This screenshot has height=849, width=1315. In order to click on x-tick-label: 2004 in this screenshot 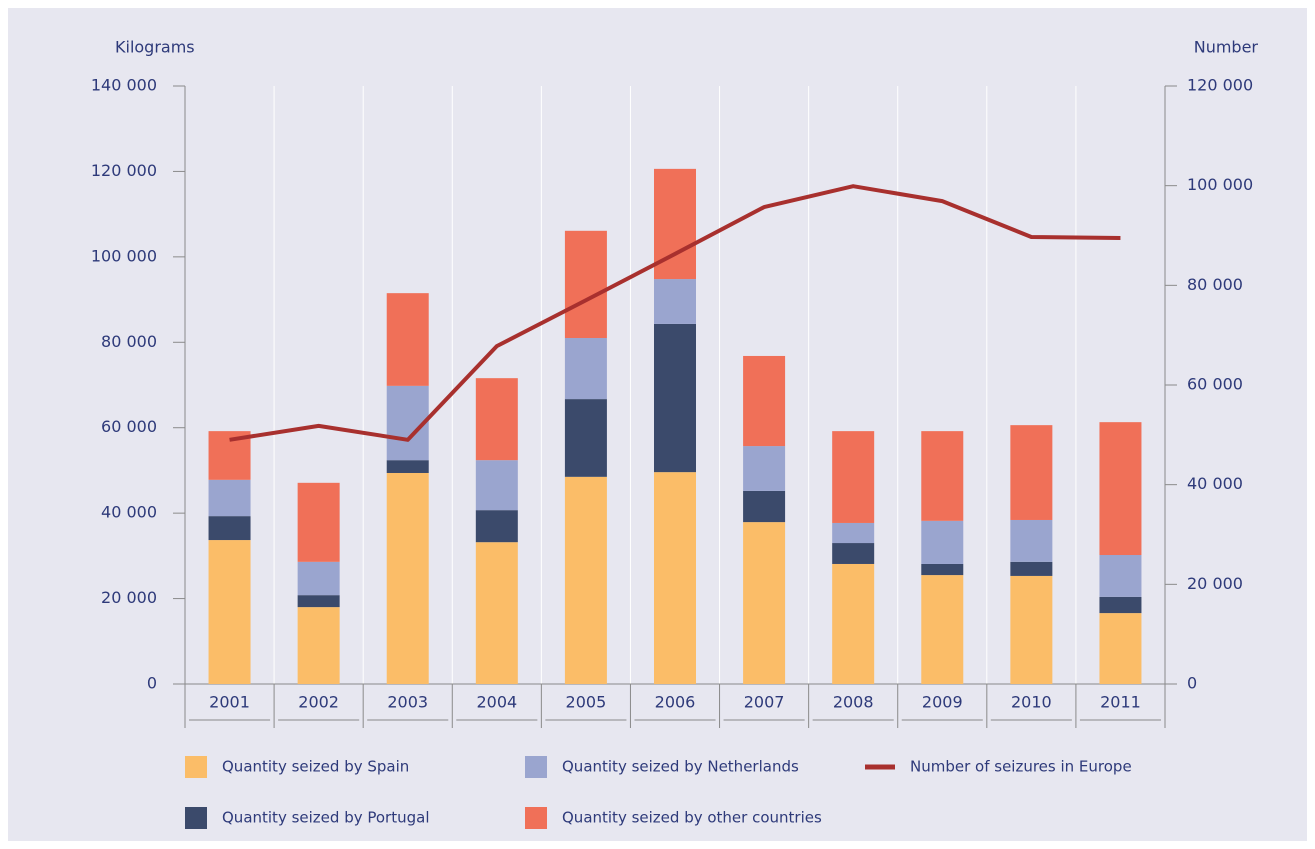, I will do `click(496, 702)`.